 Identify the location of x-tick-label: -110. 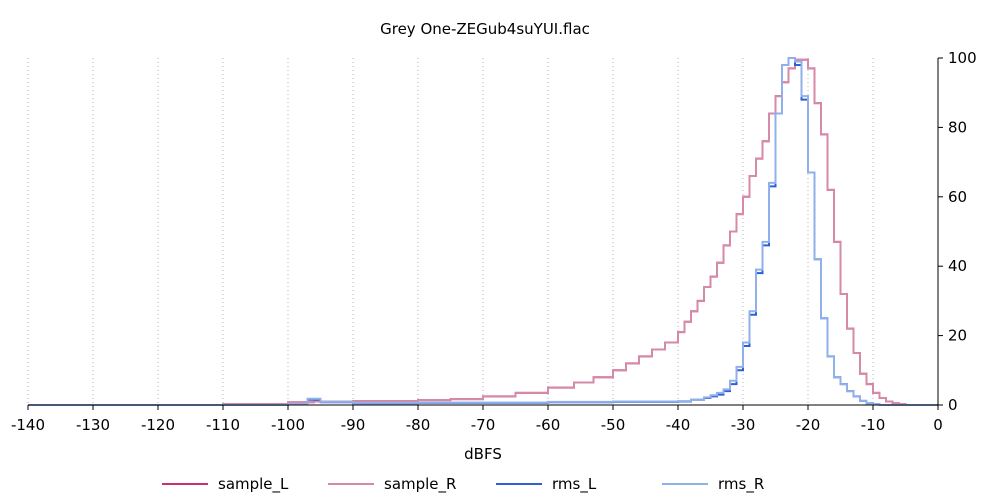
(223, 425).